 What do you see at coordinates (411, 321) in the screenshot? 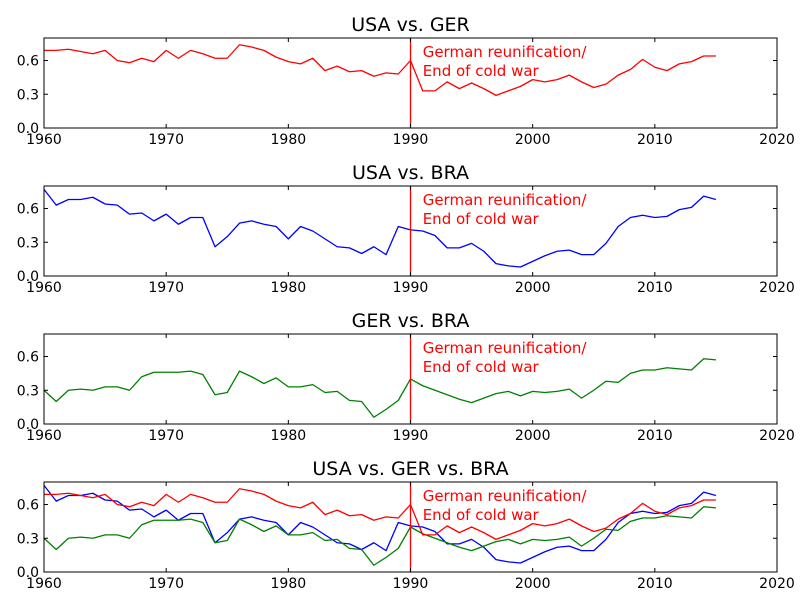
I see `subplot-title: GER vs. BRA` at bounding box center [411, 321].